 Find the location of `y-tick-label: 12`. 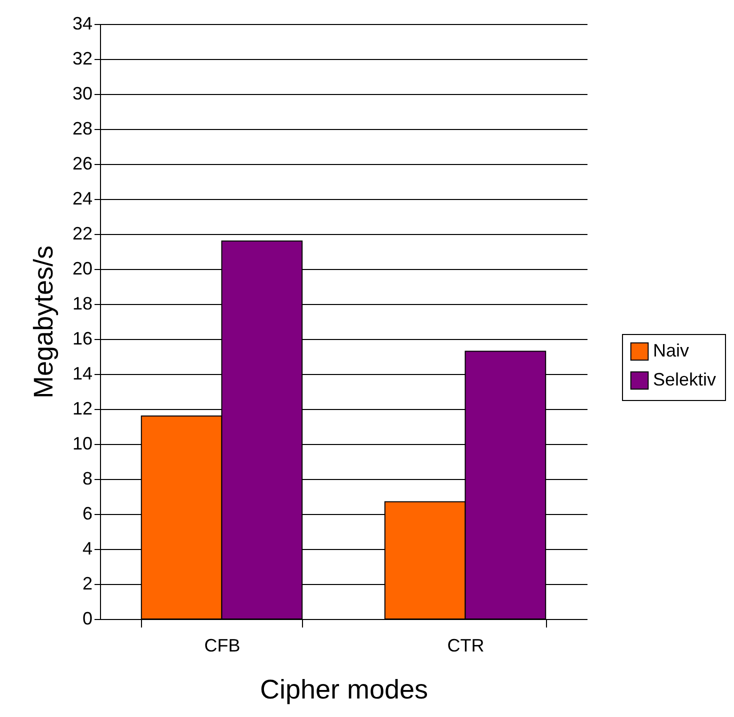

y-tick-label: 12 is located at coordinates (82, 408).